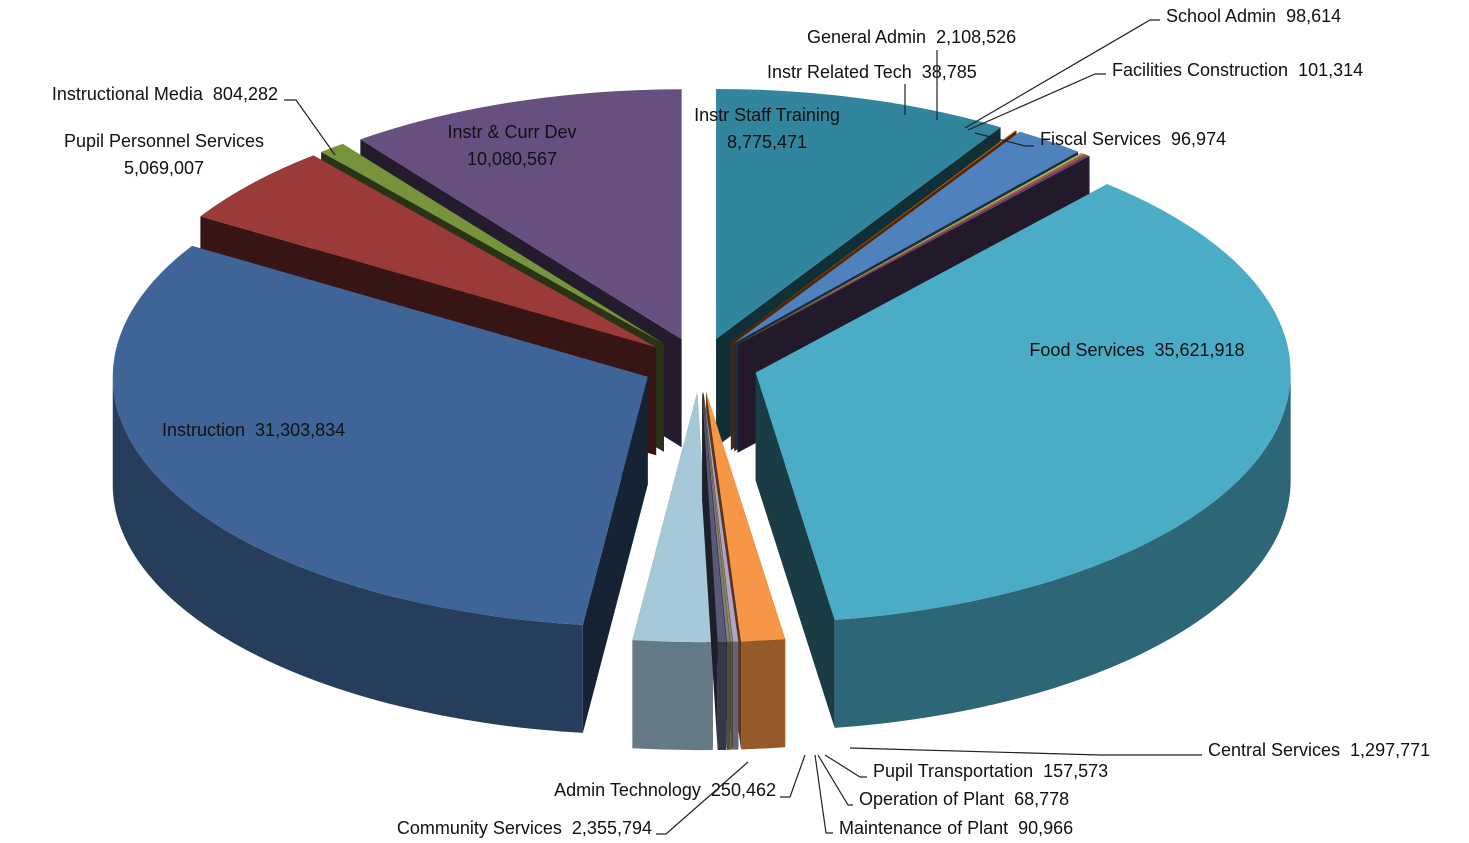 The height and width of the screenshot is (843, 1469). Describe the element at coordinates (627, 790) in the screenshot. I see `label-name: Admin Technology` at that location.